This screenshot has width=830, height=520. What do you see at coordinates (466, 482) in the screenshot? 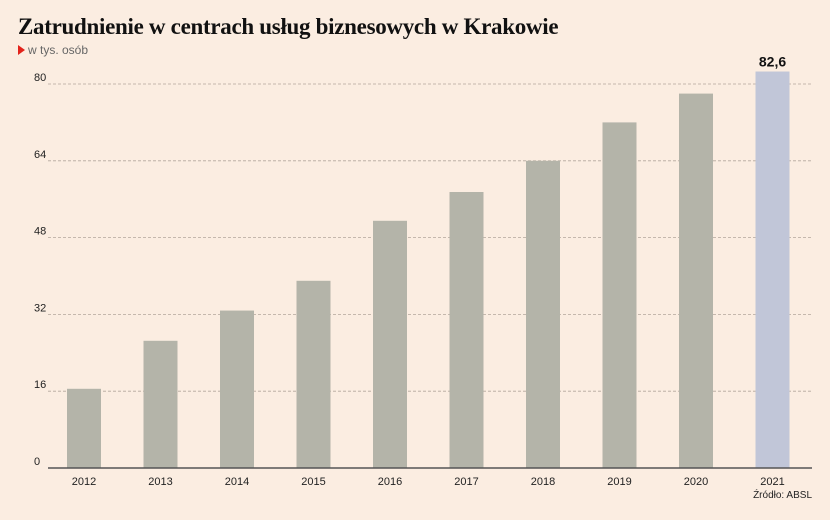
I see `x-tick-label: 2017` at bounding box center [466, 482].